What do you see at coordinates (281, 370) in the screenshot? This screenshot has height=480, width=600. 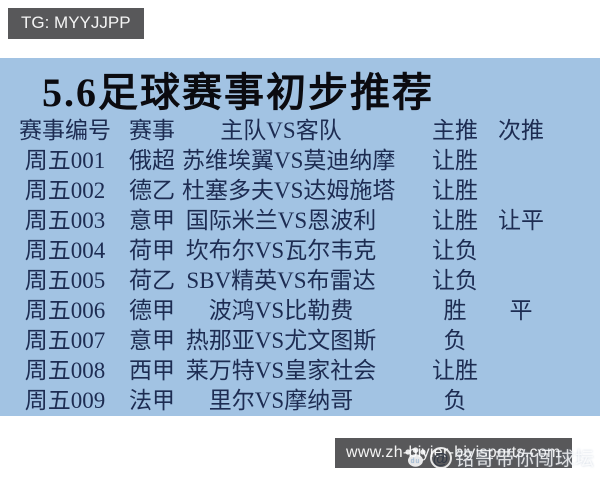 I see `cell-teams: 莱万特VS皇家社会` at bounding box center [281, 370].